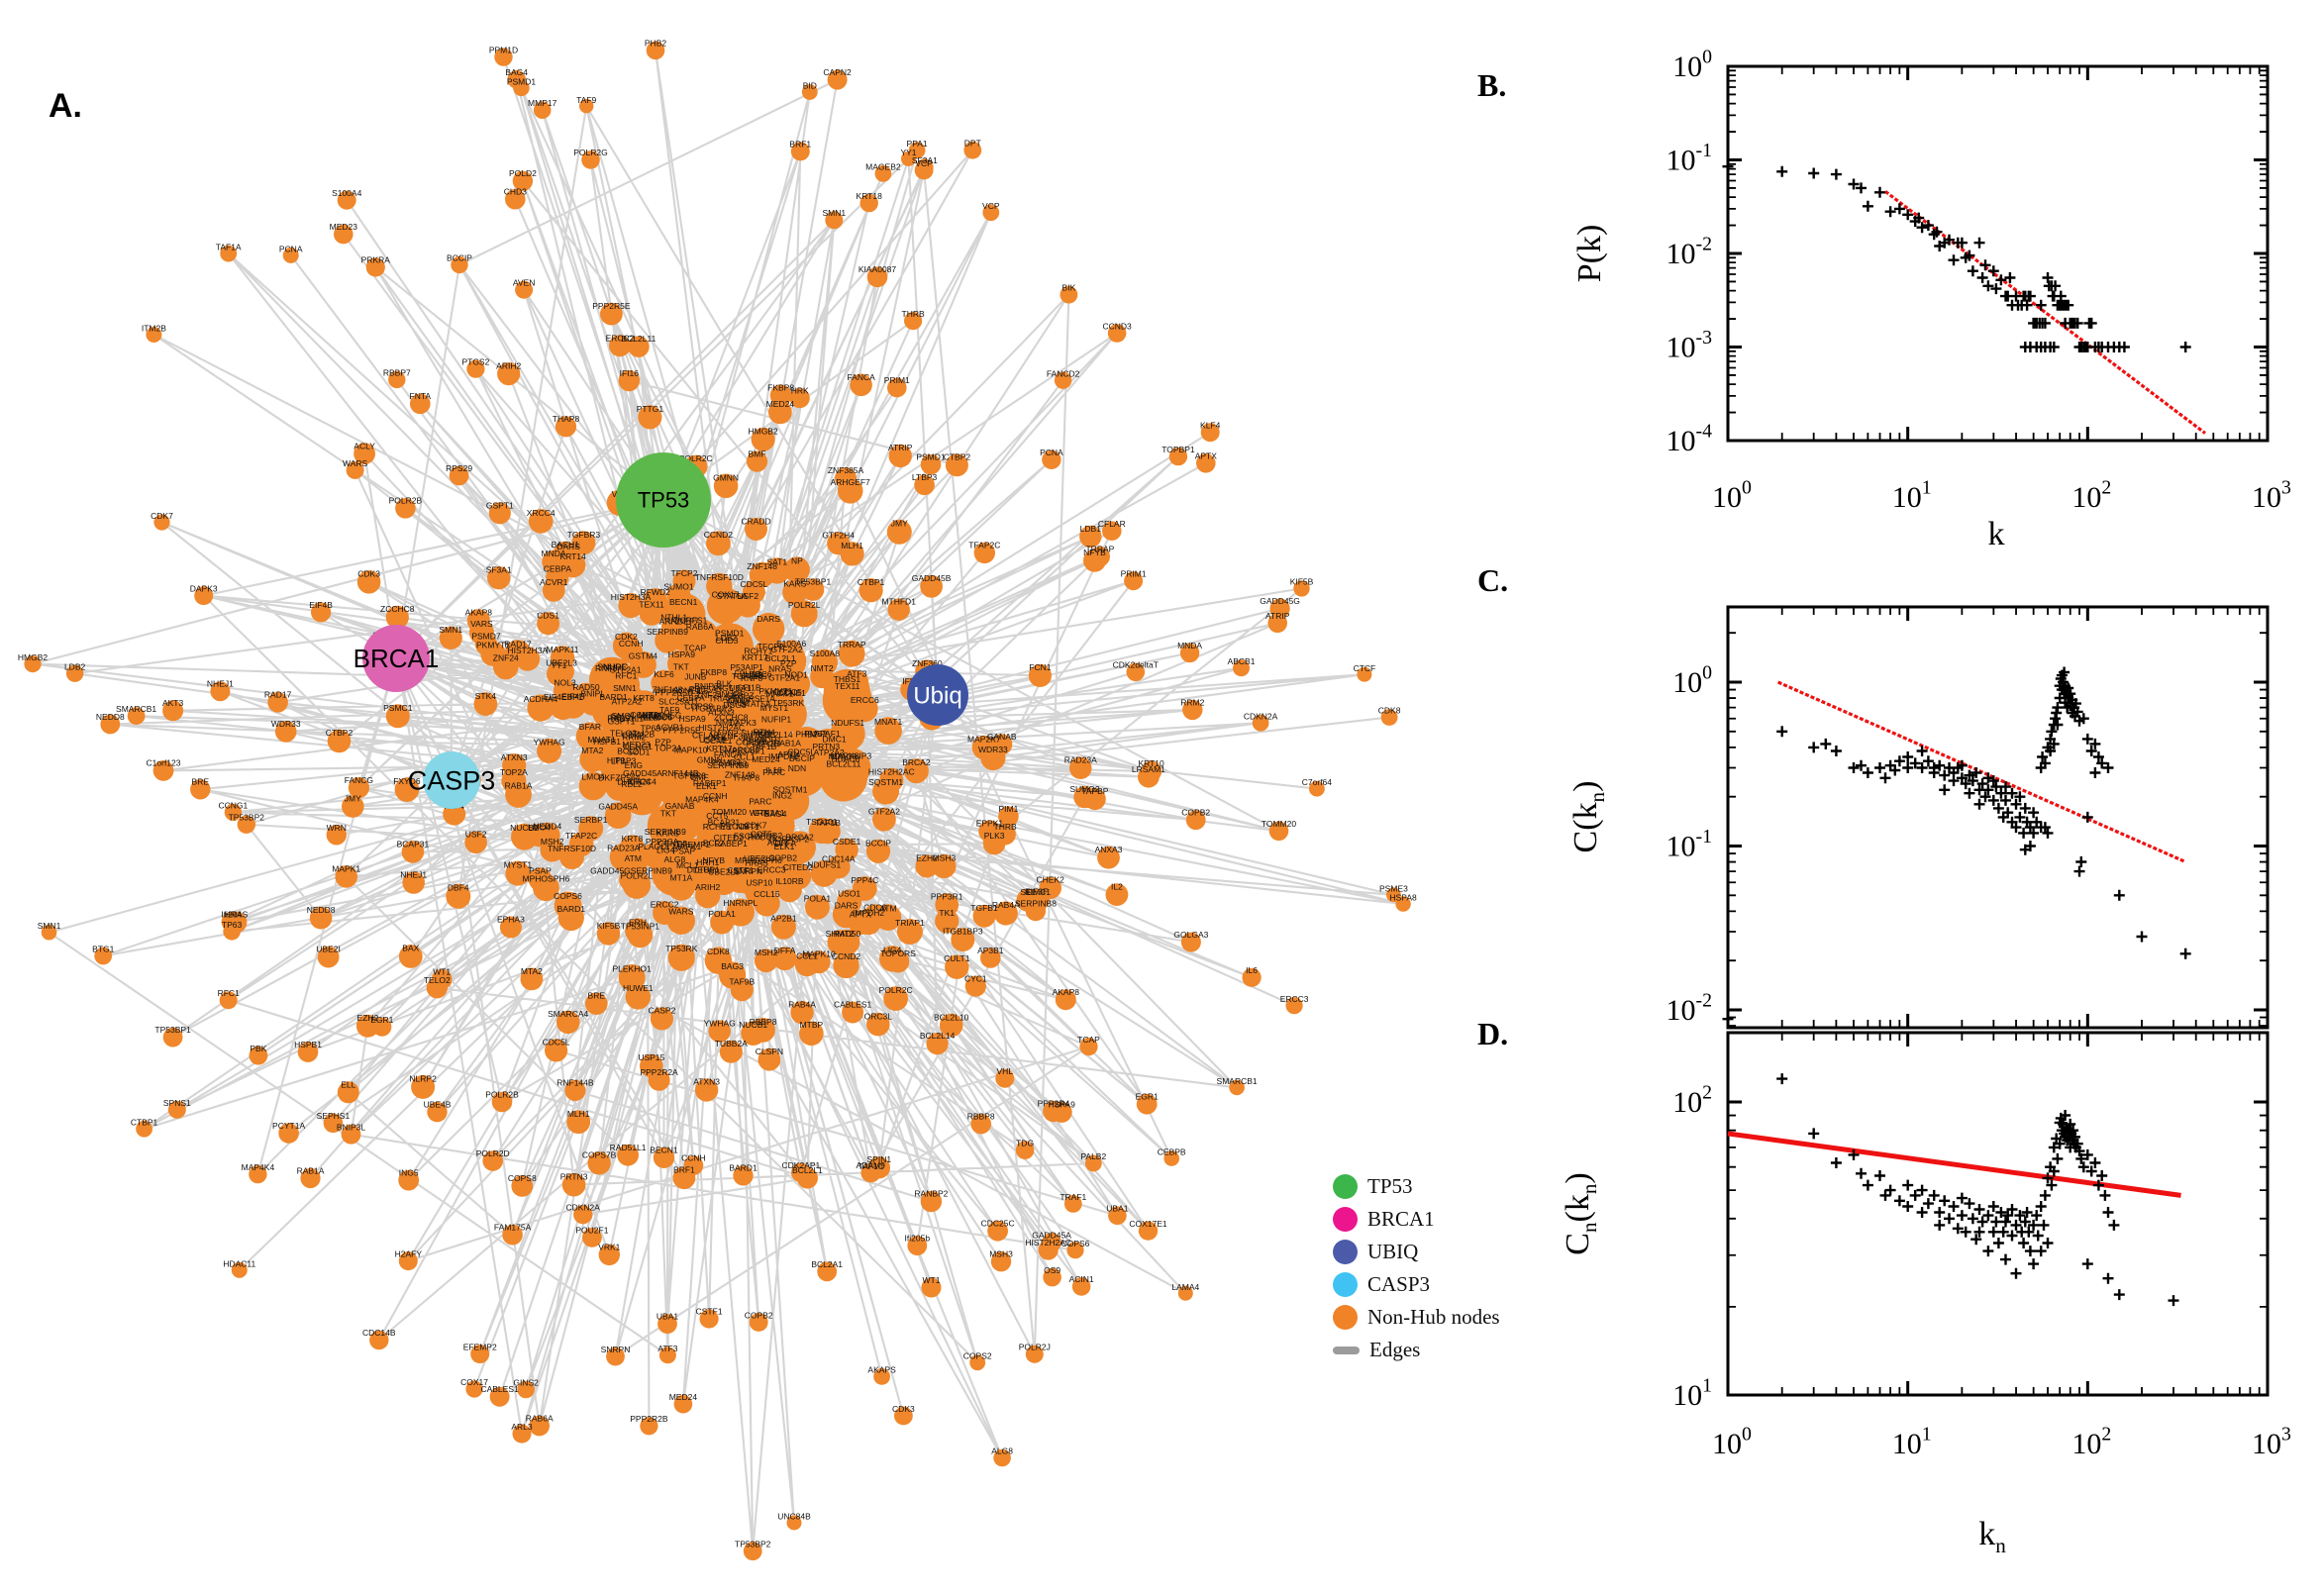 This screenshot has height=1596, width=2323. I want to click on network-node-label: SHMT2, so click(841, 934).